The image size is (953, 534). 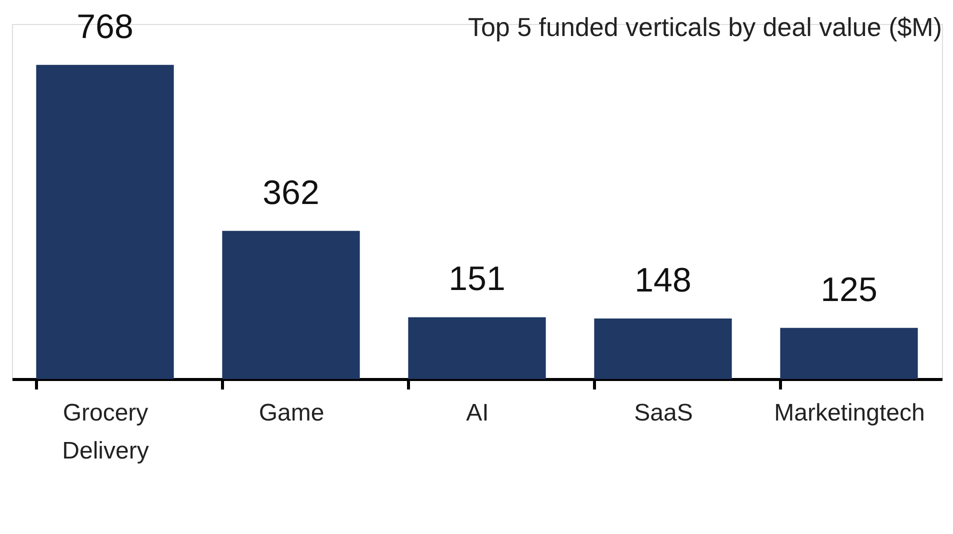 I want to click on chart-title: Top 5 funded verticals by deal value ($M), so click(x=705, y=27).